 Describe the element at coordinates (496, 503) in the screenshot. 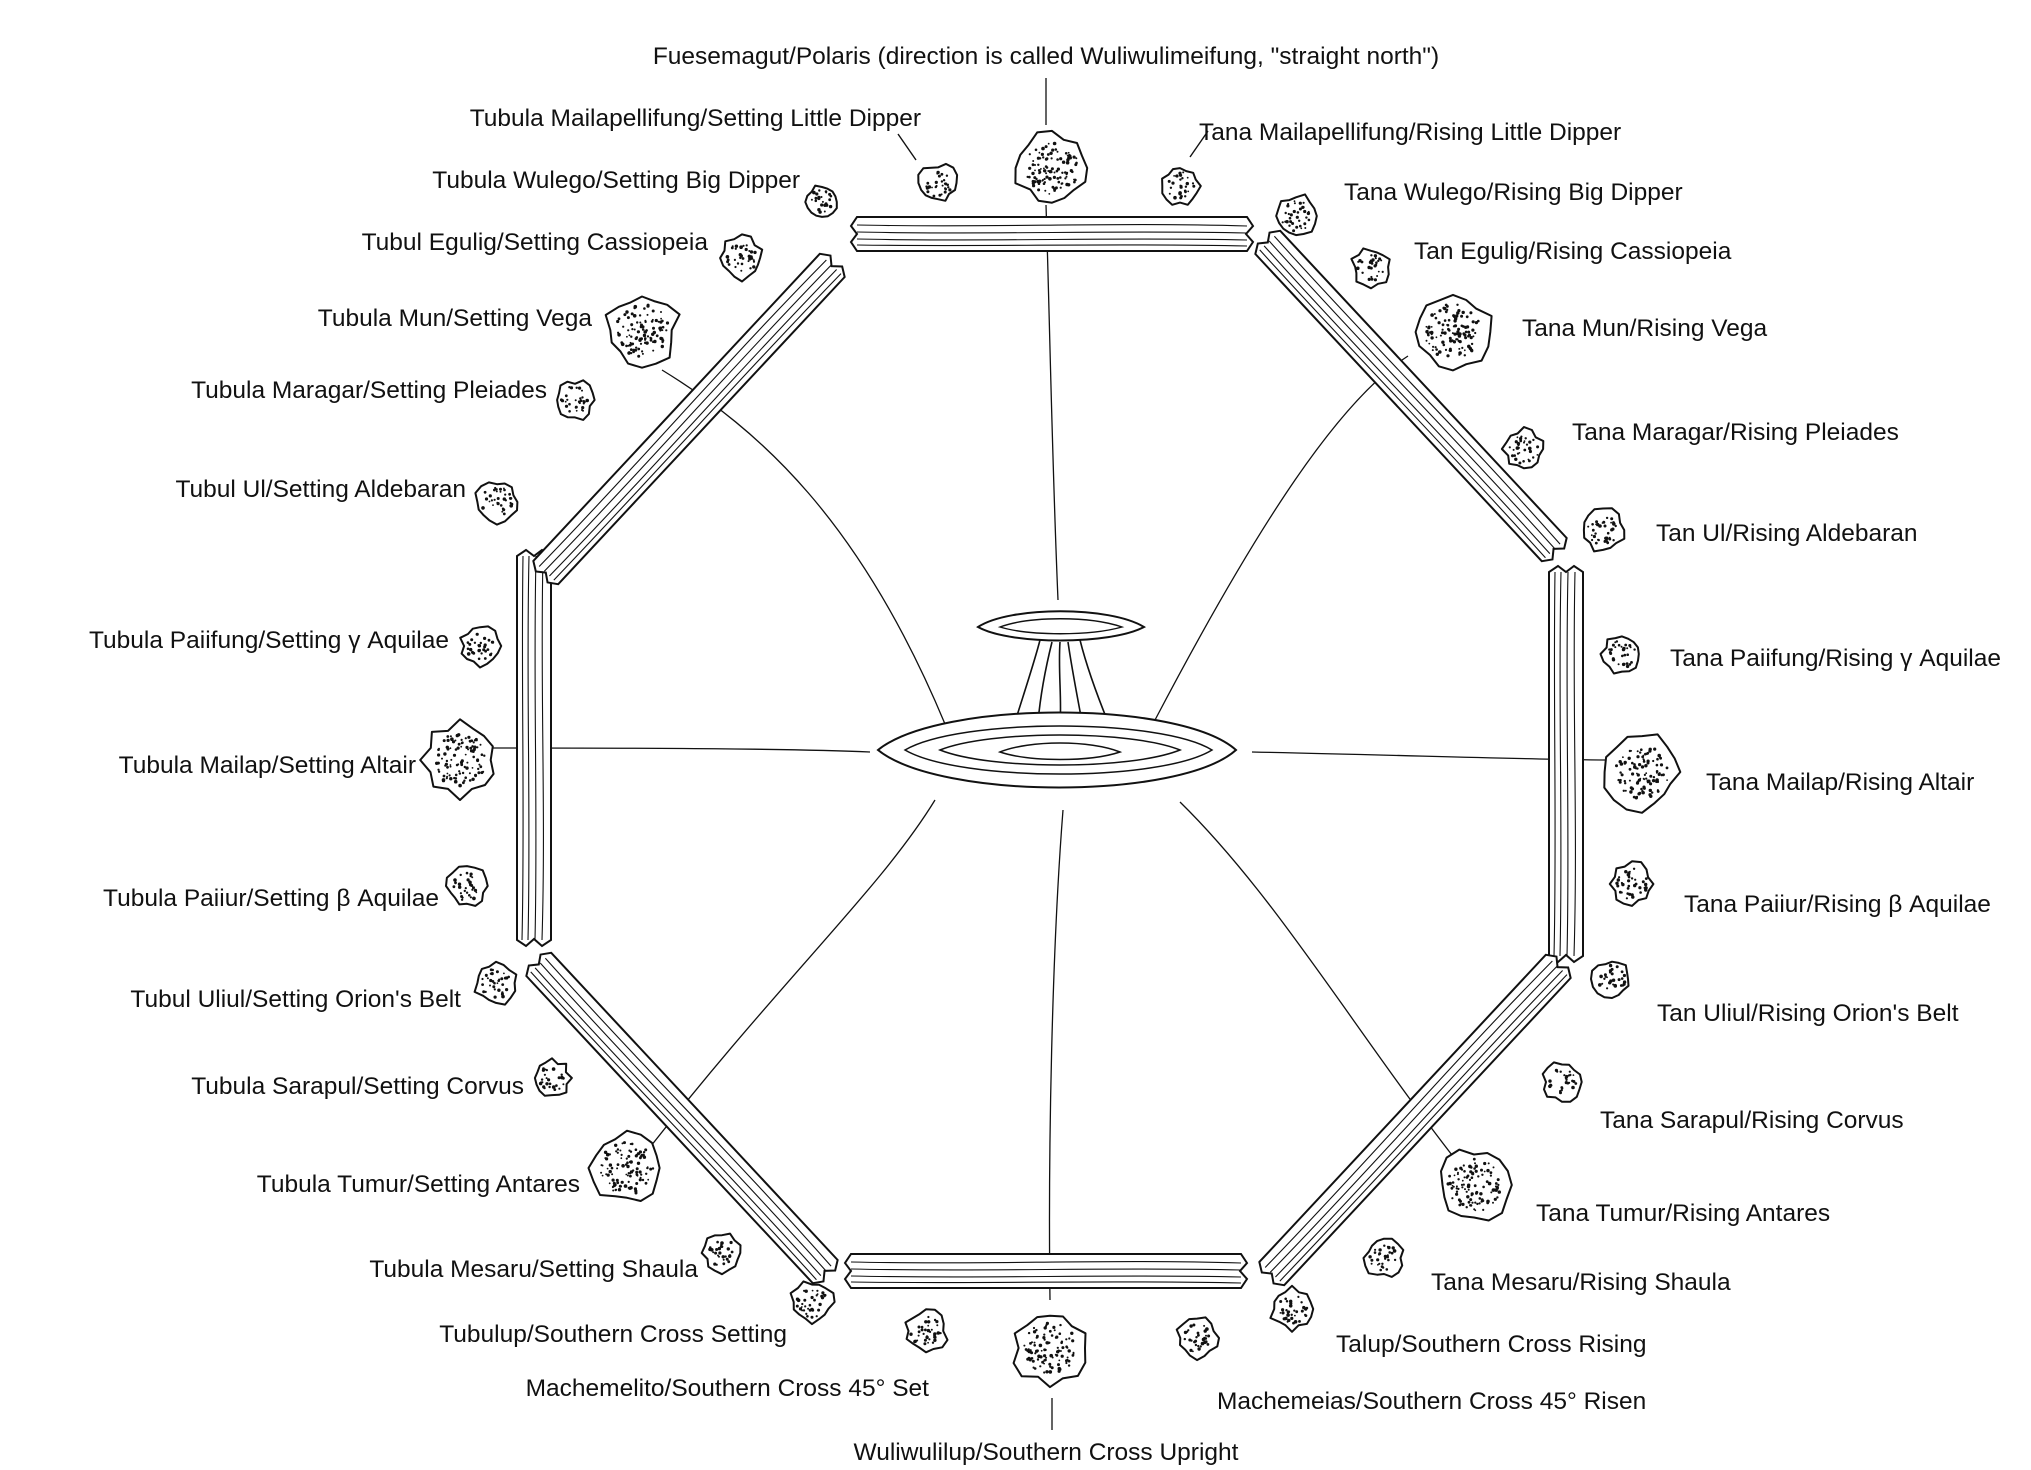

I see `stone-setting-aldebaran-icon` at that location.